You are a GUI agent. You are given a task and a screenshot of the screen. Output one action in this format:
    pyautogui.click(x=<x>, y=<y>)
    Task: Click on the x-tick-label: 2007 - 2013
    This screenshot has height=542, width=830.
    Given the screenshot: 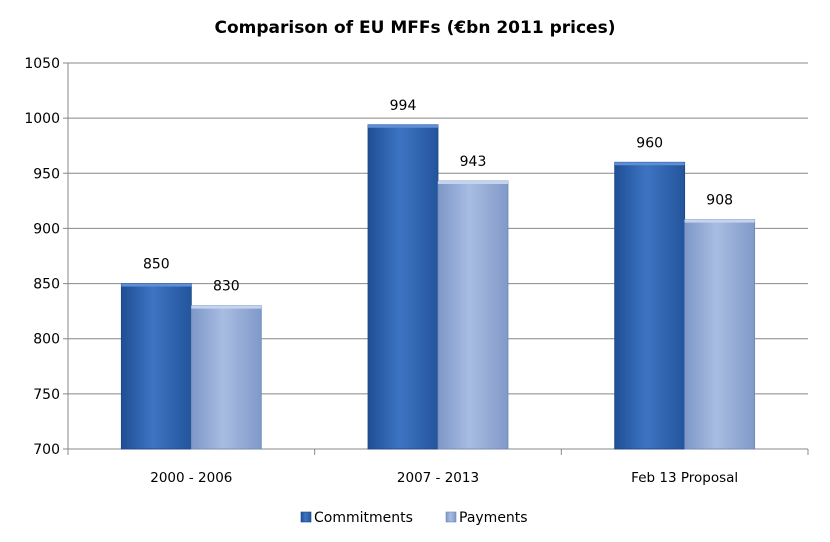 What is the action you would take?
    pyautogui.click(x=438, y=478)
    